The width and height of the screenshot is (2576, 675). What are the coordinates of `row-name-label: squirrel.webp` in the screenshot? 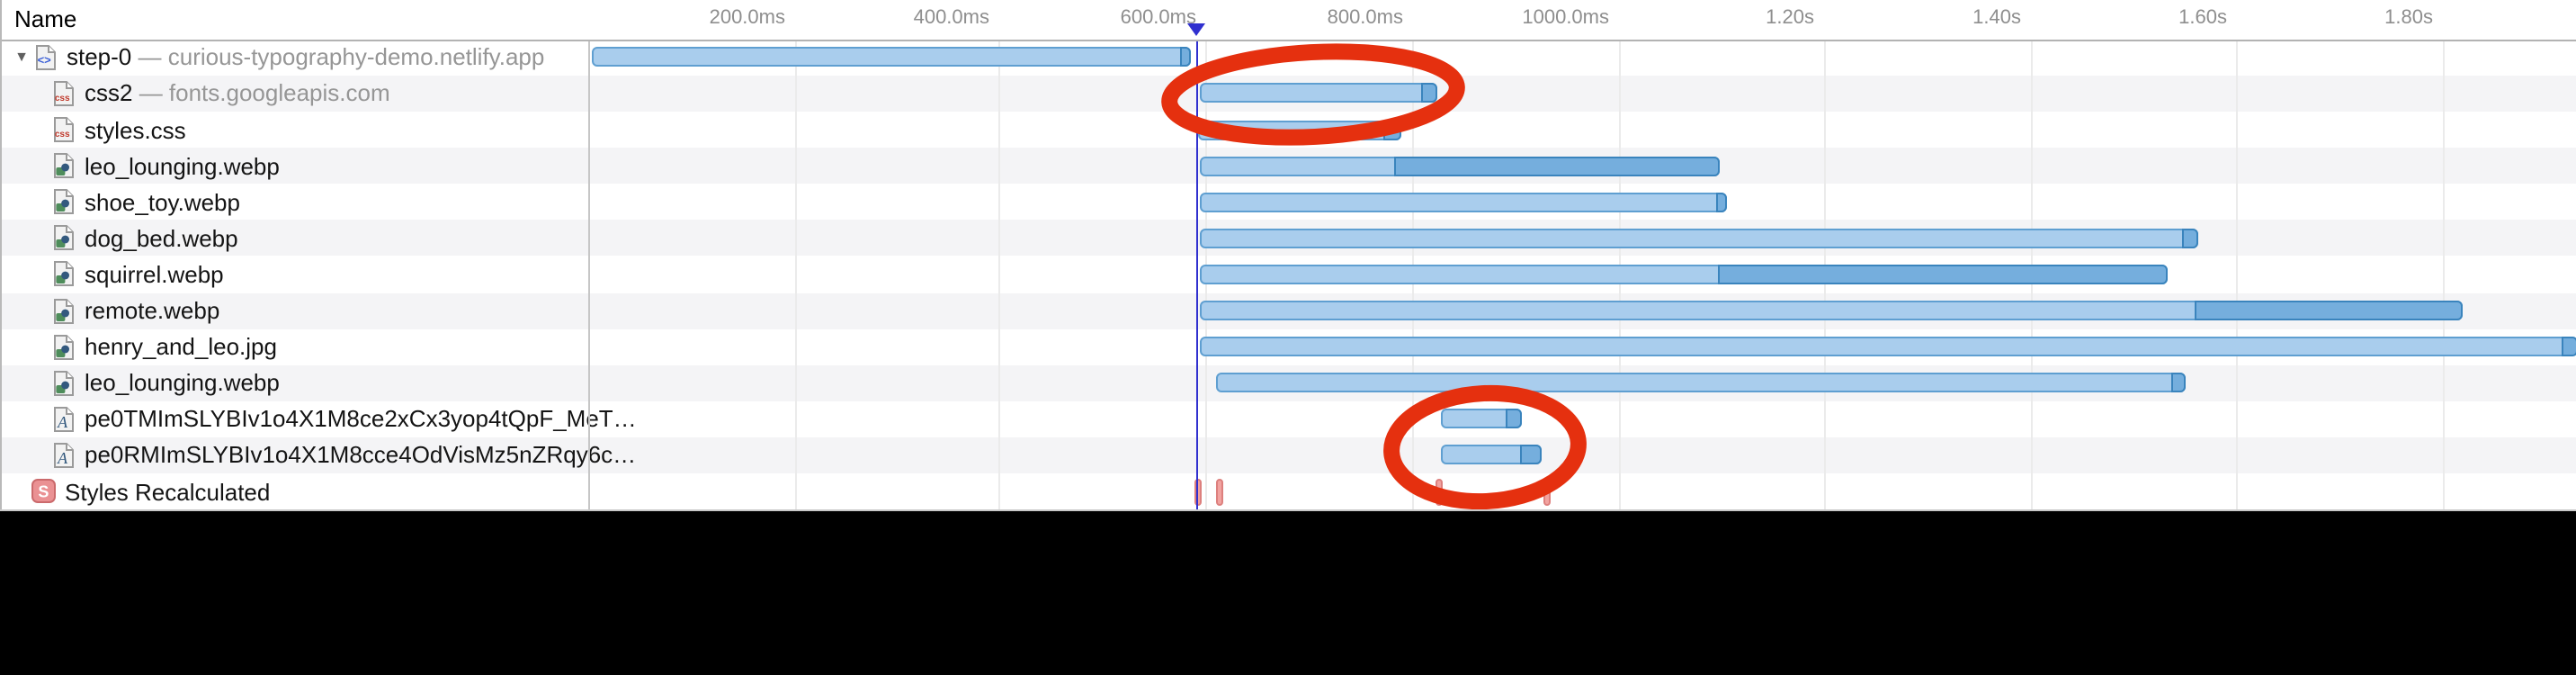 It's located at (154, 274).